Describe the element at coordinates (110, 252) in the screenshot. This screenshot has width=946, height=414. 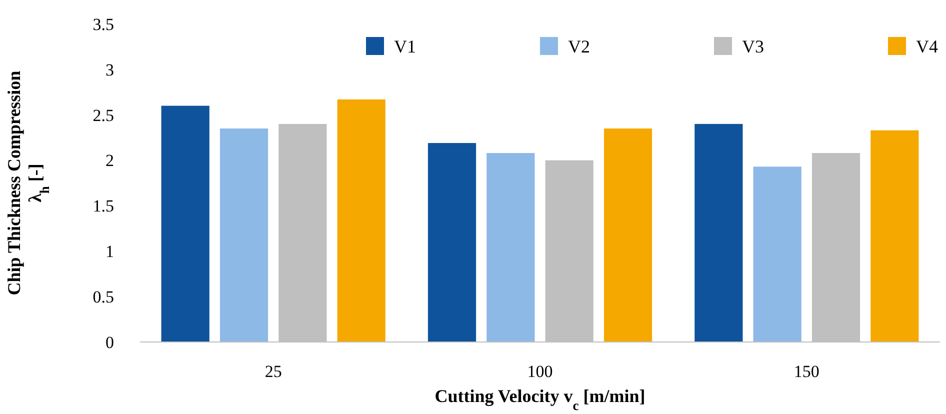
I see `y-tick-label: 1` at that location.